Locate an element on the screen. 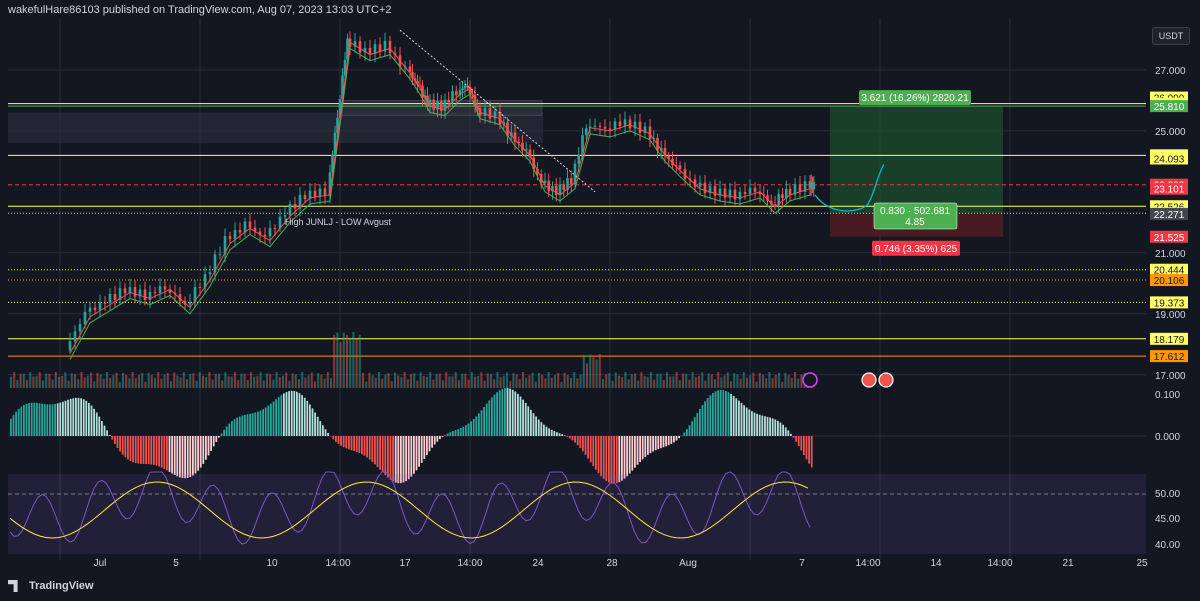 The height and width of the screenshot is (601, 1200). tradingview-logo-icon is located at coordinates (13, 586).